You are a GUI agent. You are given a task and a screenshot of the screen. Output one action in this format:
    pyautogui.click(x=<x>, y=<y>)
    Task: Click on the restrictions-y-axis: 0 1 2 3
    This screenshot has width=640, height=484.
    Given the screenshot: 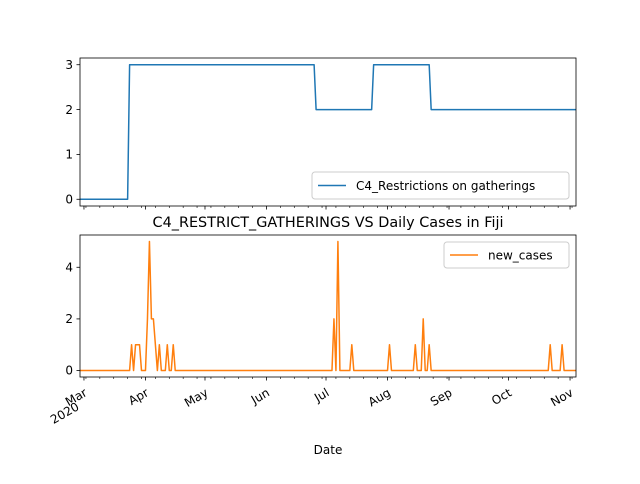 What is the action you would take?
    pyautogui.click(x=72, y=132)
    